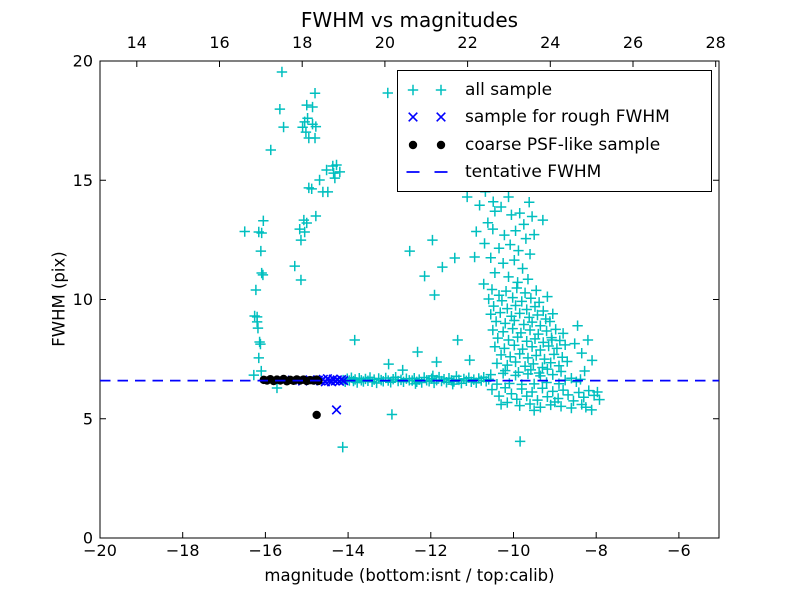 The width and height of the screenshot is (800, 600). What do you see at coordinates (100, 550) in the screenshot?
I see `x-bottom-tick-label: −20` at bounding box center [100, 550].